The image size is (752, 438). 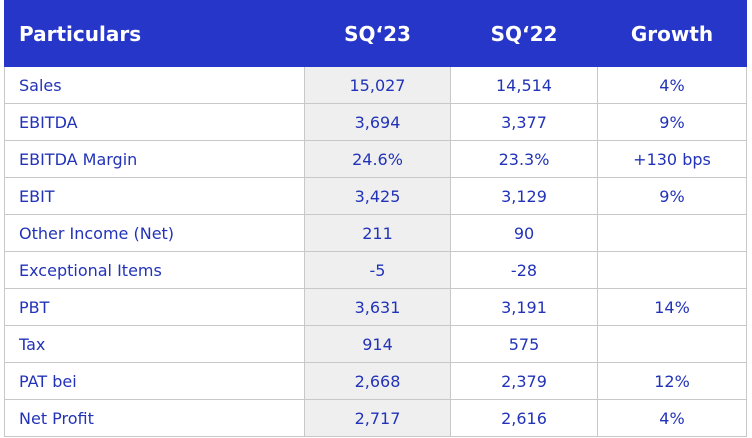 What do you see at coordinates (154, 344) in the screenshot?
I see `row-label: Tax` at bounding box center [154, 344].